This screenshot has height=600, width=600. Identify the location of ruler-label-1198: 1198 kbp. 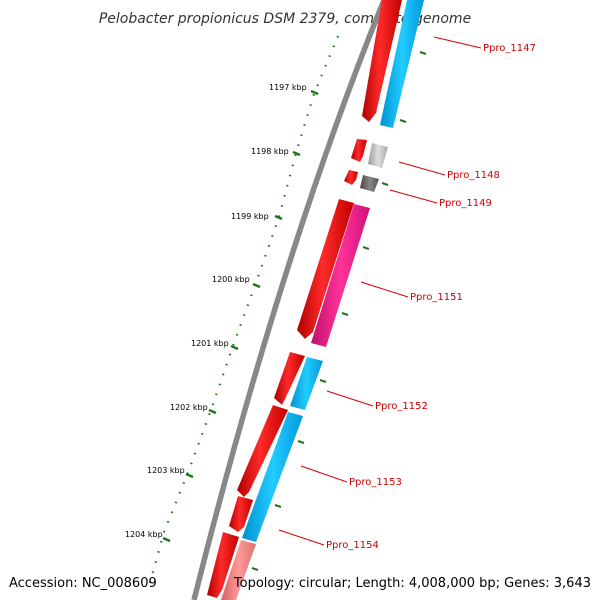
(270, 151).